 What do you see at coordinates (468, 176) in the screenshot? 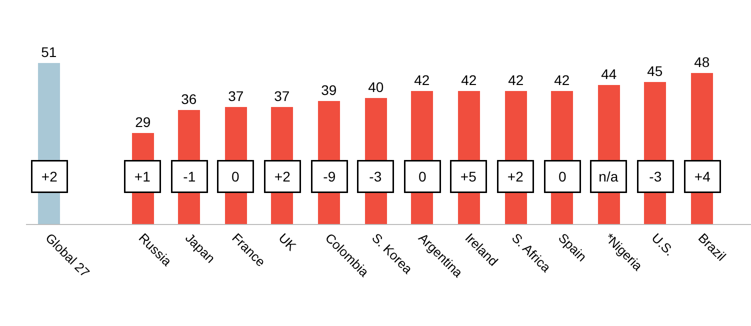
I see `annotation: +5` at bounding box center [468, 176].